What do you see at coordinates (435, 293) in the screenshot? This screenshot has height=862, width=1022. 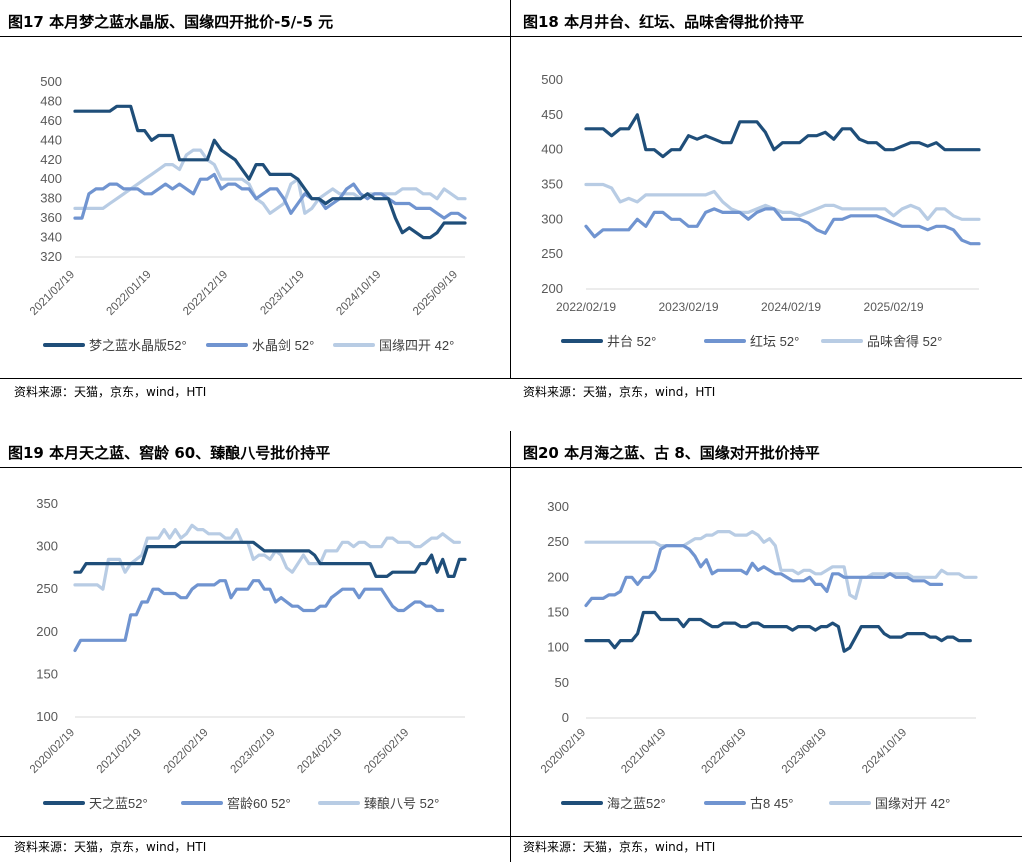 I see `x-tick-label: 2025/09/19` at bounding box center [435, 293].